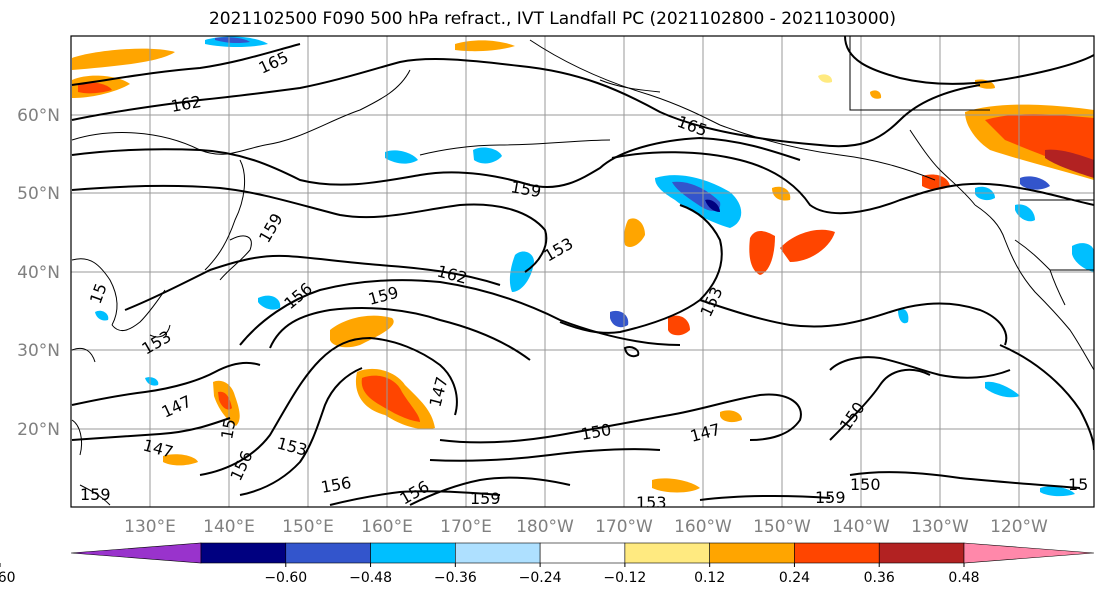  Describe the element at coordinates (466, 527) in the screenshot. I see `lon-label: 170°E` at that location.